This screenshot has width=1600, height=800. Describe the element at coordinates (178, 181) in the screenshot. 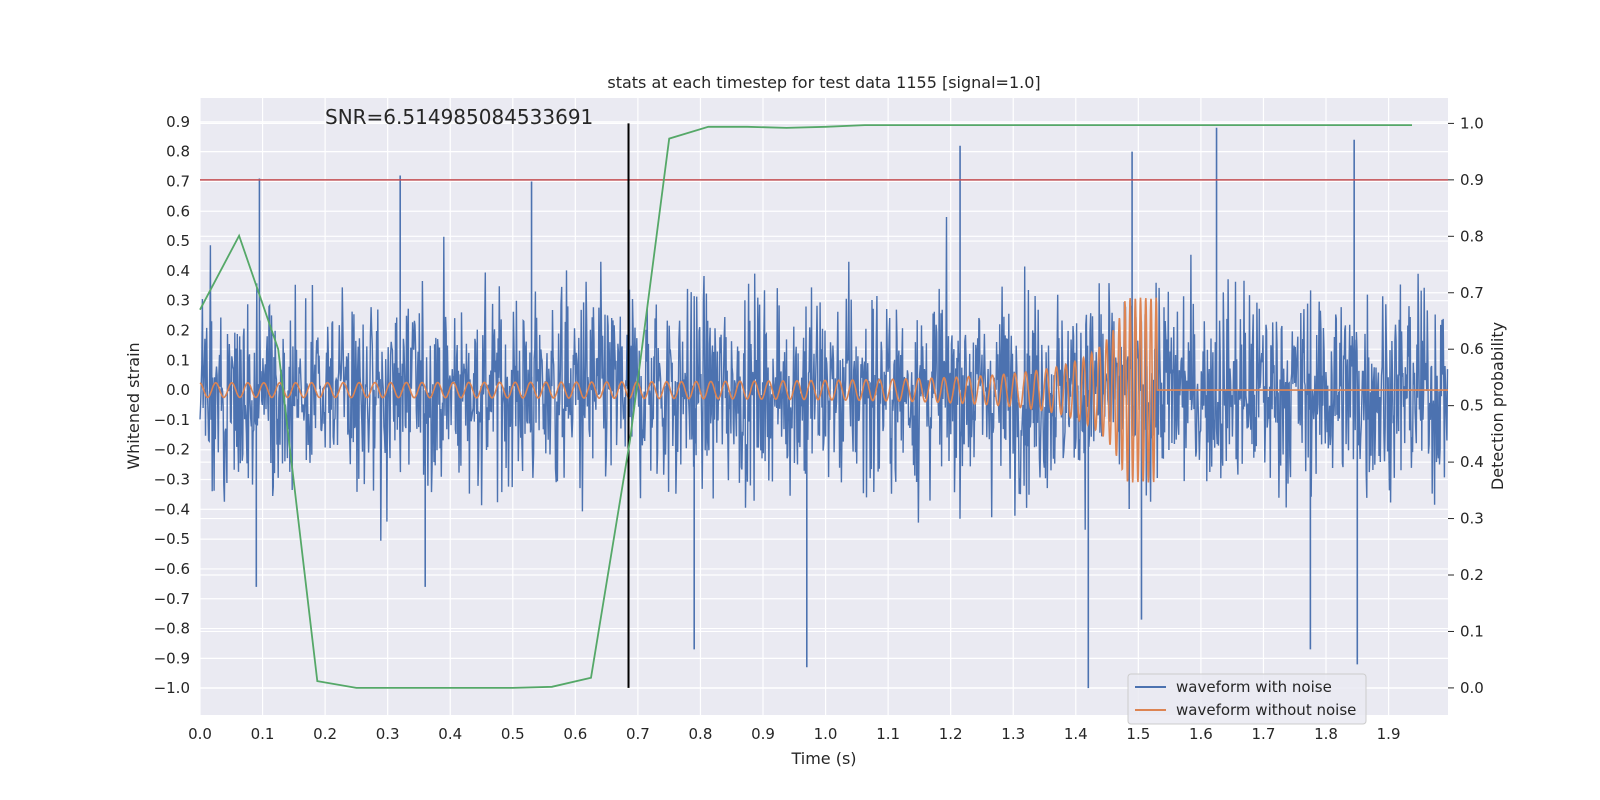

I see `y-tick-label: 0.7` at that location.